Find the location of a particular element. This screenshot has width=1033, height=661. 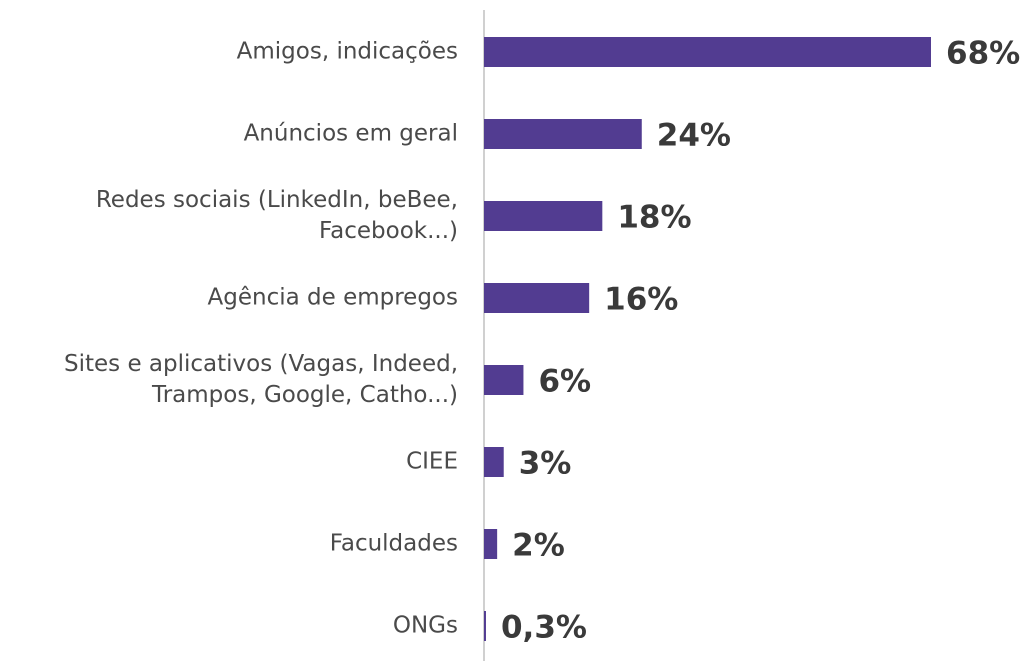

value-label: 0,3% is located at coordinates (544, 628).